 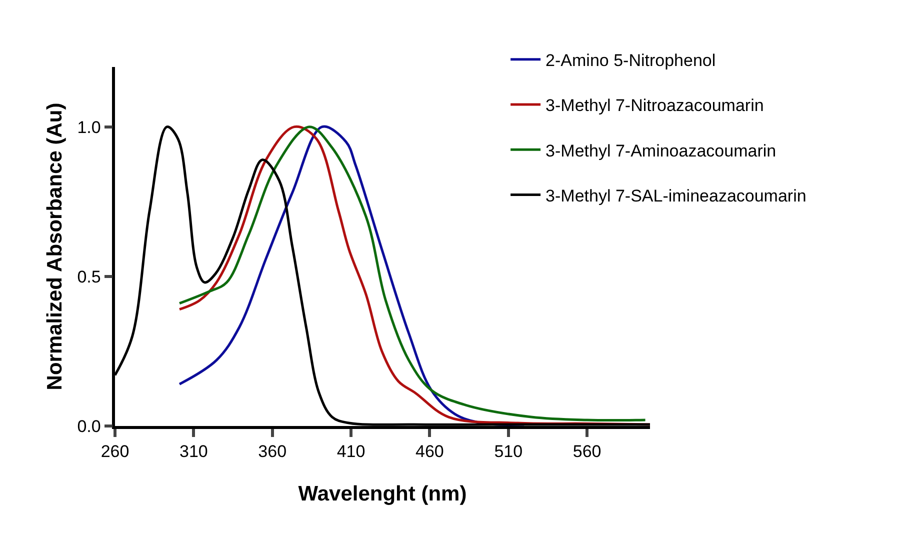 I want to click on x-tick-label: 560, so click(x=587, y=452).